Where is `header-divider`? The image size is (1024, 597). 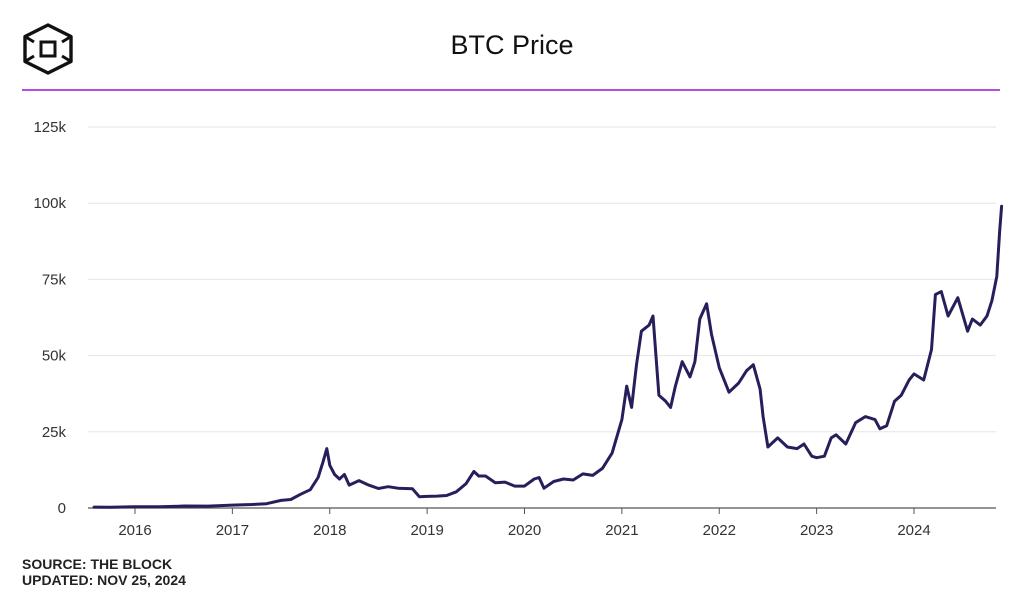 header-divider is located at coordinates (511, 90).